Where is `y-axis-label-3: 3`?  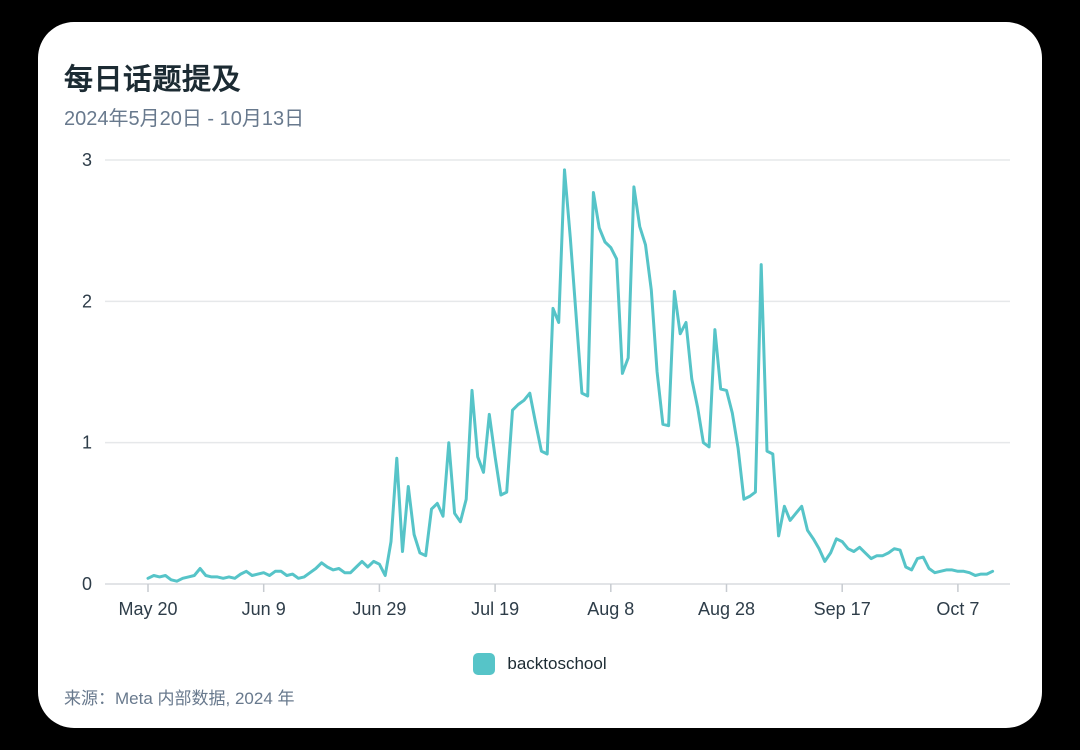
y-axis-label-3: 3 is located at coordinates (87, 160).